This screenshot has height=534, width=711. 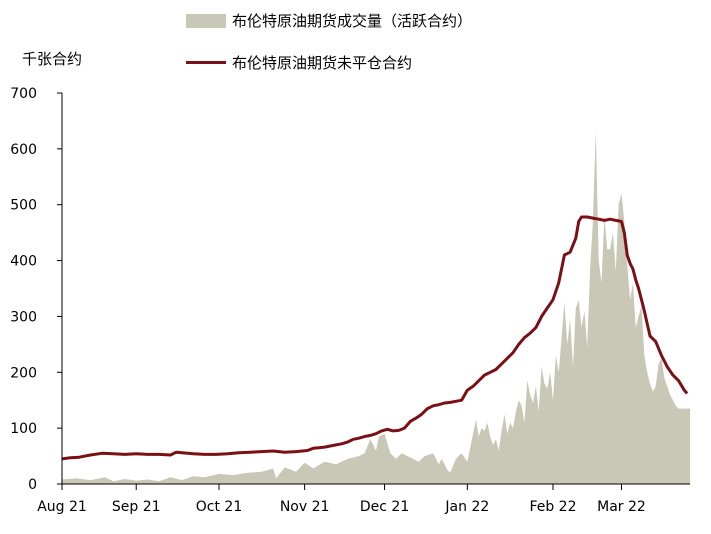 What do you see at coordinates (322, 63) in the screenshot?
I see `legend-label-open-interest: 布伦特原油期货未平仓合约` at bounding box center [322, 63].